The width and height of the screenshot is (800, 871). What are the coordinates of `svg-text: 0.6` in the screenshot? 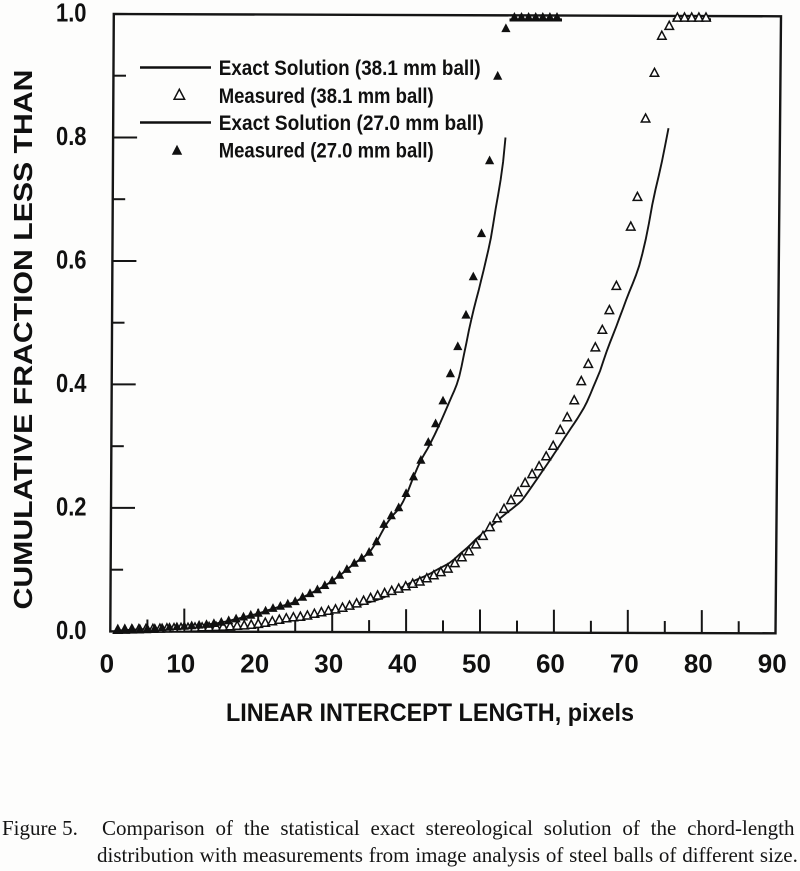 It's located at (71, 260).